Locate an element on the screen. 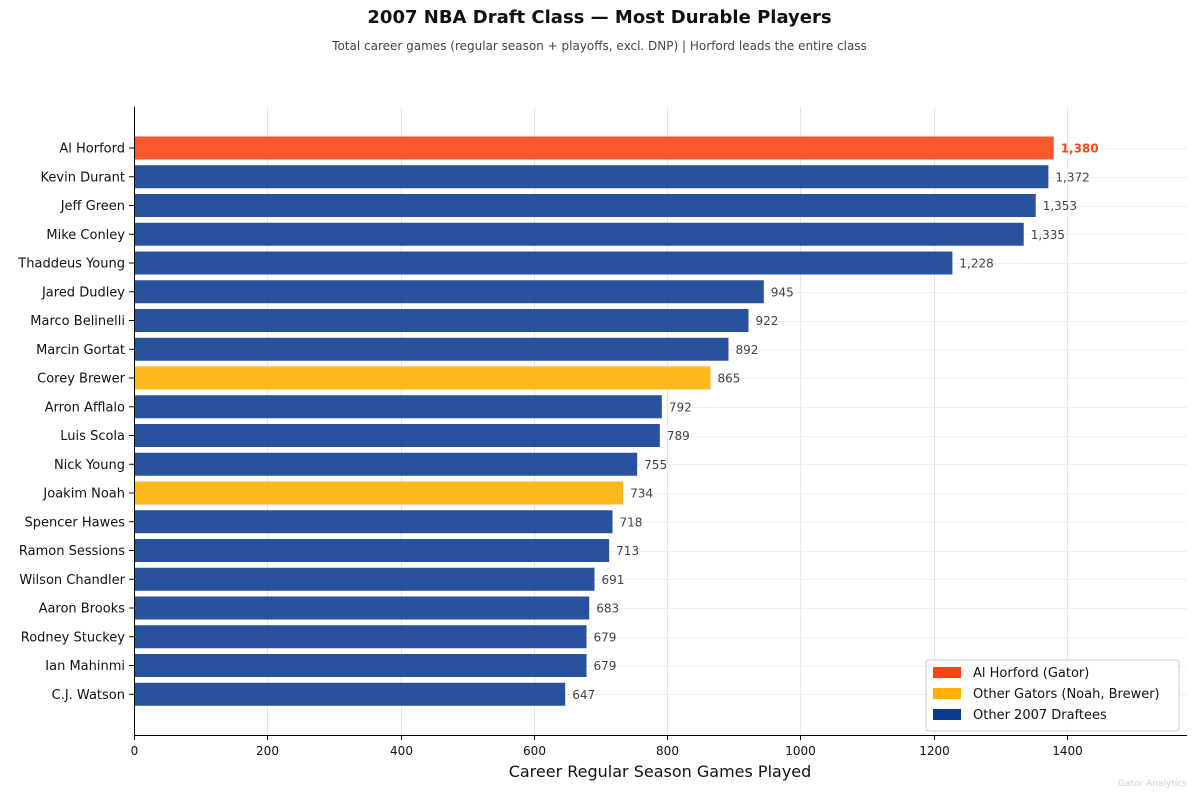  value-label: 647 is located at coordinates (583, 695).